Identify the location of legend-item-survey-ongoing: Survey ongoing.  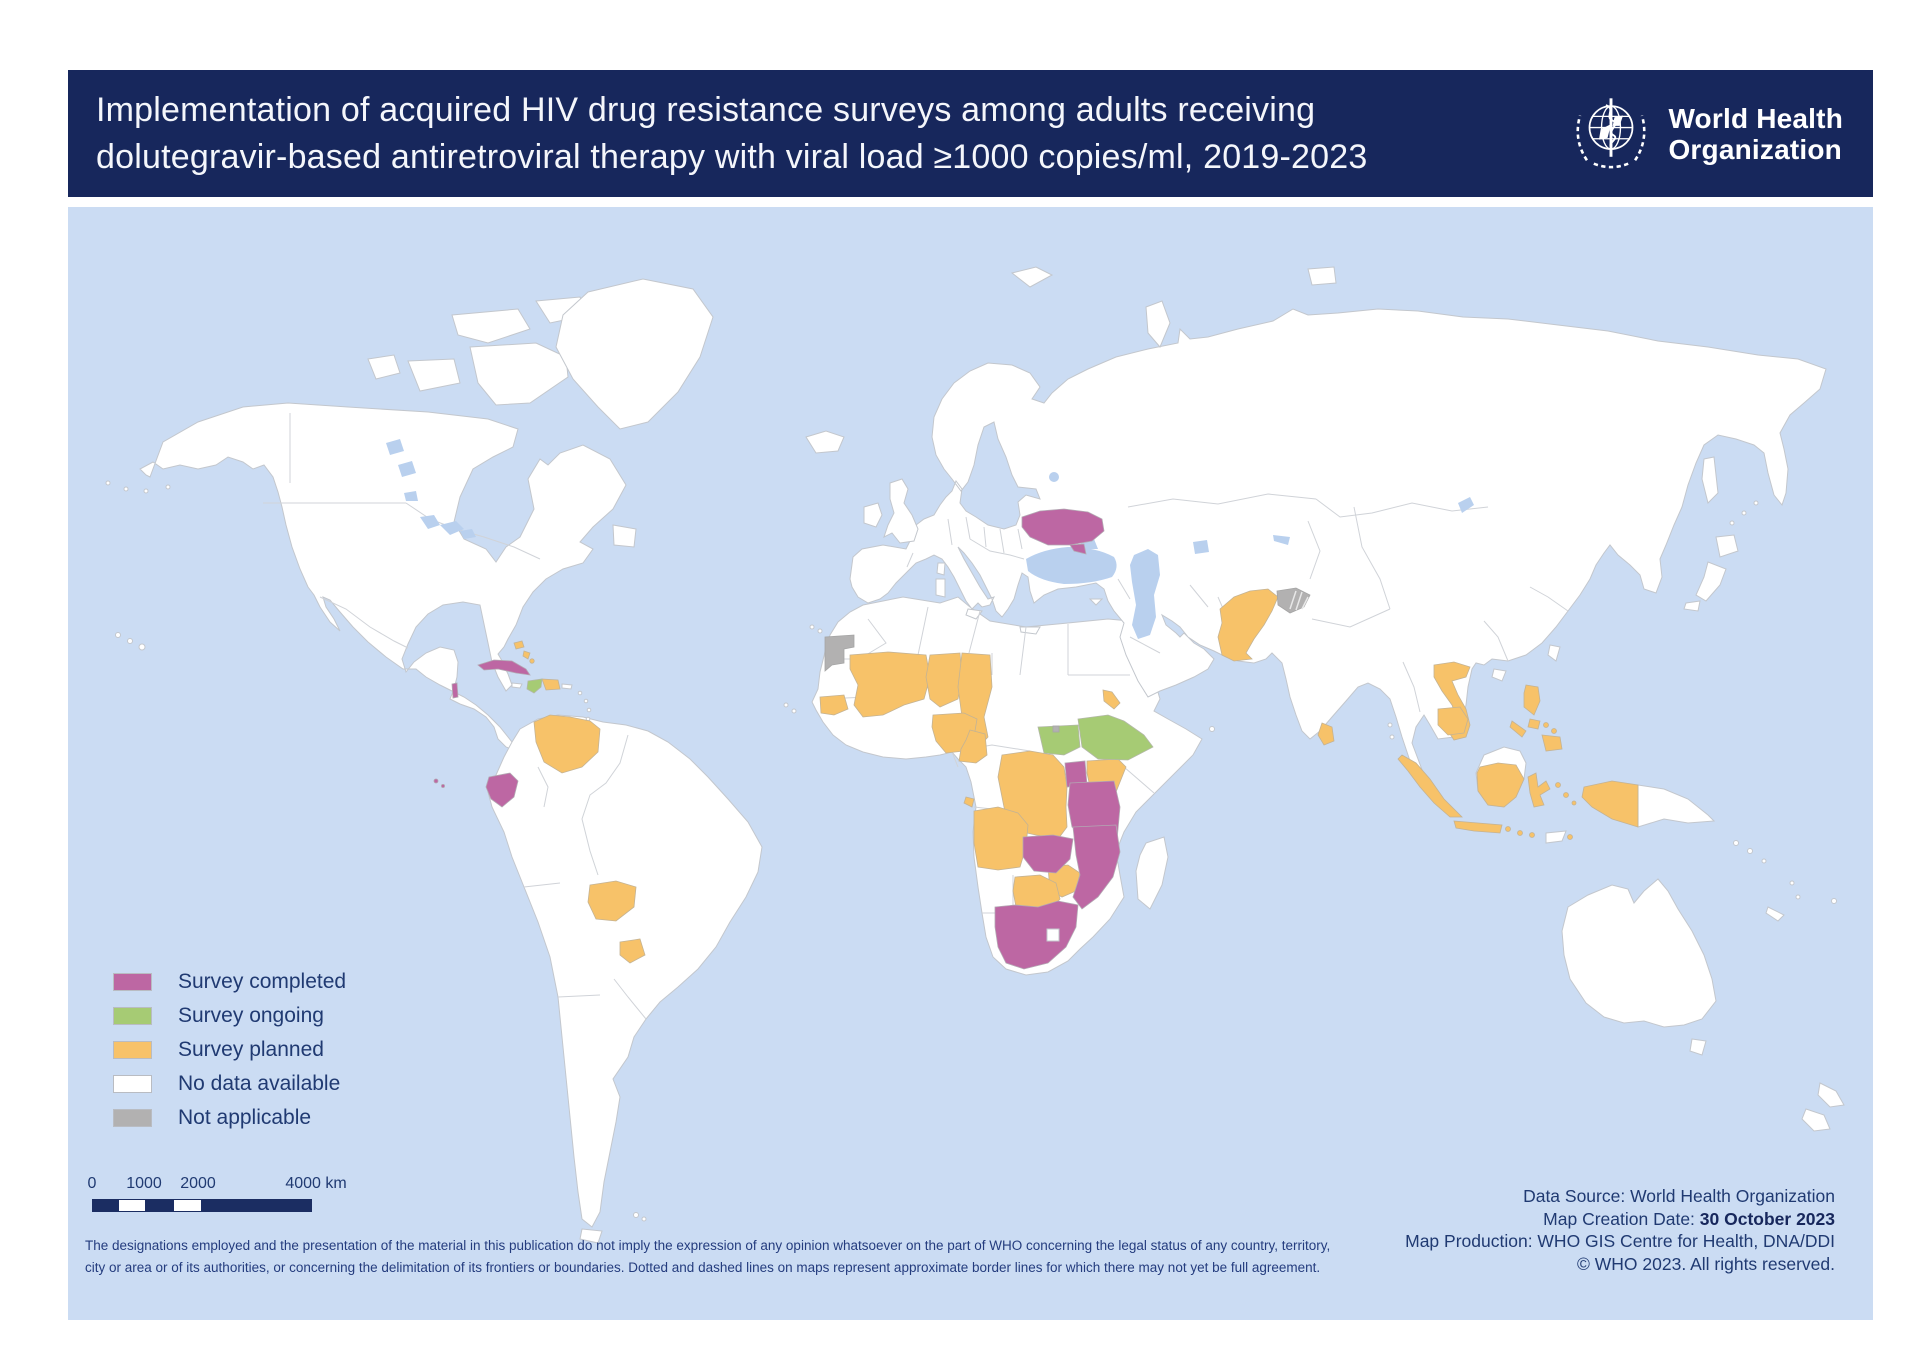
(229, 1015).